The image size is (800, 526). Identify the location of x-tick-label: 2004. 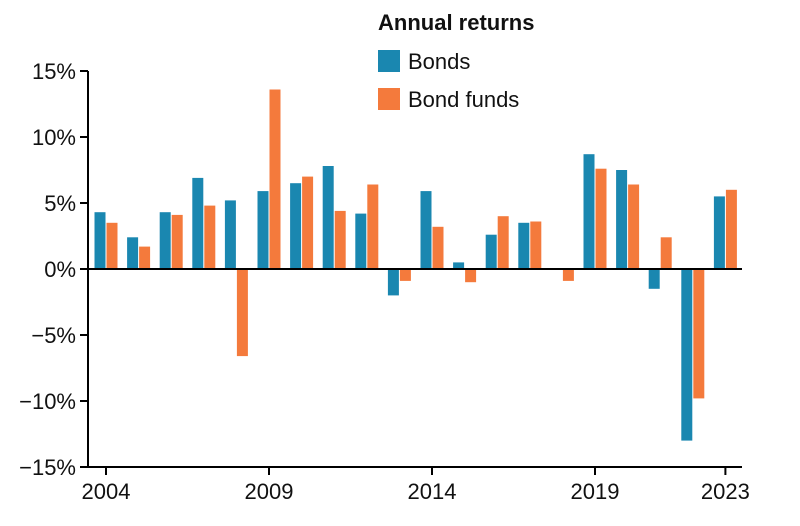
(106, 491).